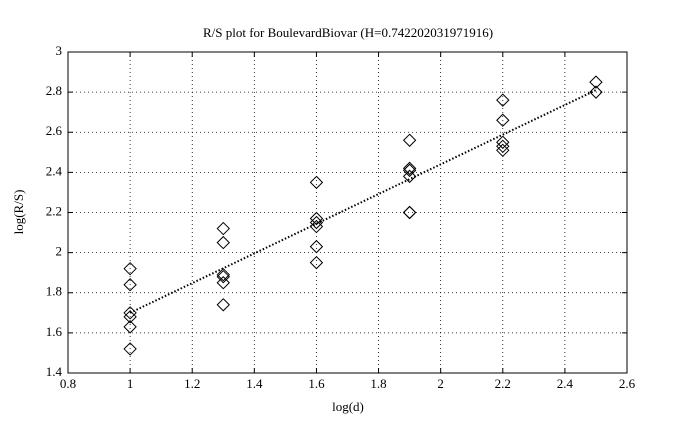 The height and width of the screenshot is (430, 686). Describe the element at coordinates (18, 212) in the screenshot. I see `y-axis-label: log(R/S)` at that location.